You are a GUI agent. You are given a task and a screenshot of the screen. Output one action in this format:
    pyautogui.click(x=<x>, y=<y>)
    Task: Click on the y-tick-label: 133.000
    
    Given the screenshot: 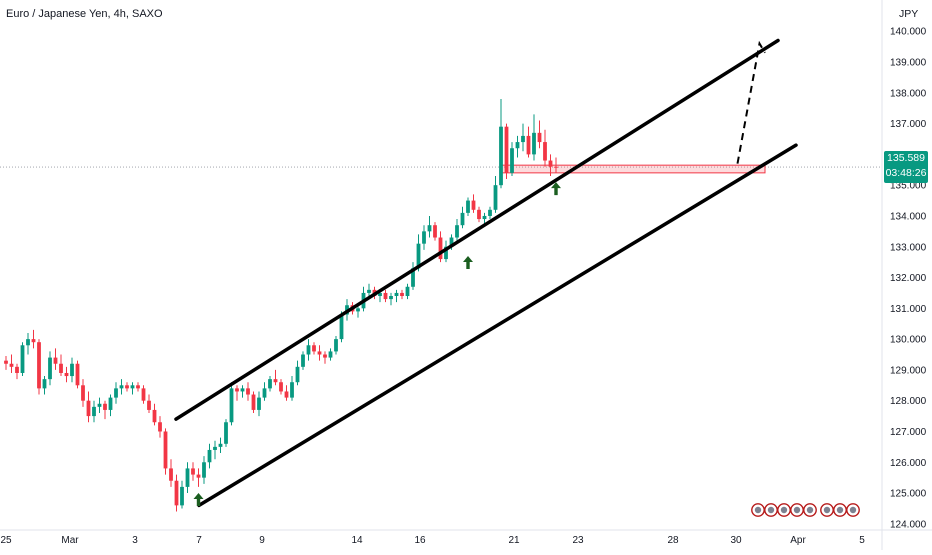 What is the action you would take?
    pyautogui.click(x=908, y=247)
    